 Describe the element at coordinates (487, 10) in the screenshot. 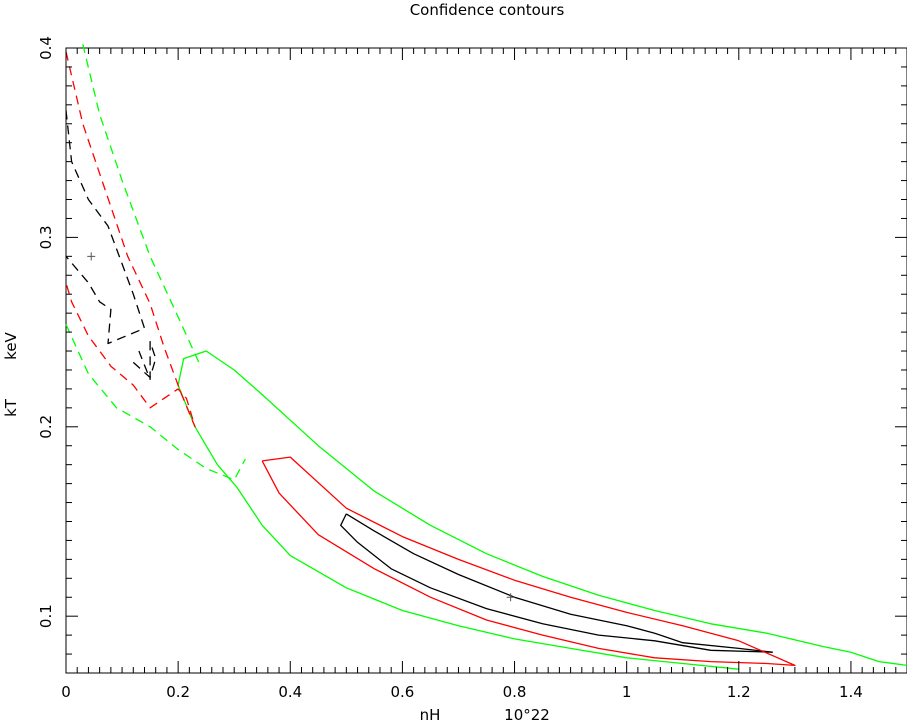

I see `chart-title: Confidence contours` at that location.